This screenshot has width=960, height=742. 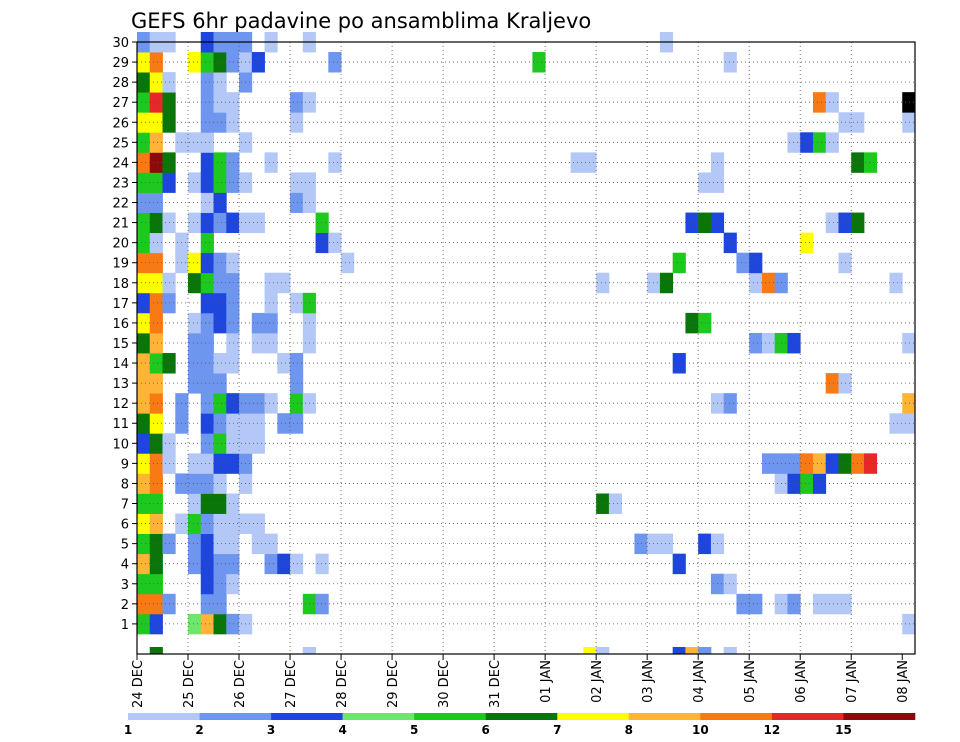 What do you see at coordinates (199, 730) in the screenshot?
I see `colorbar-label: 2` at bounding box center [199, 730].